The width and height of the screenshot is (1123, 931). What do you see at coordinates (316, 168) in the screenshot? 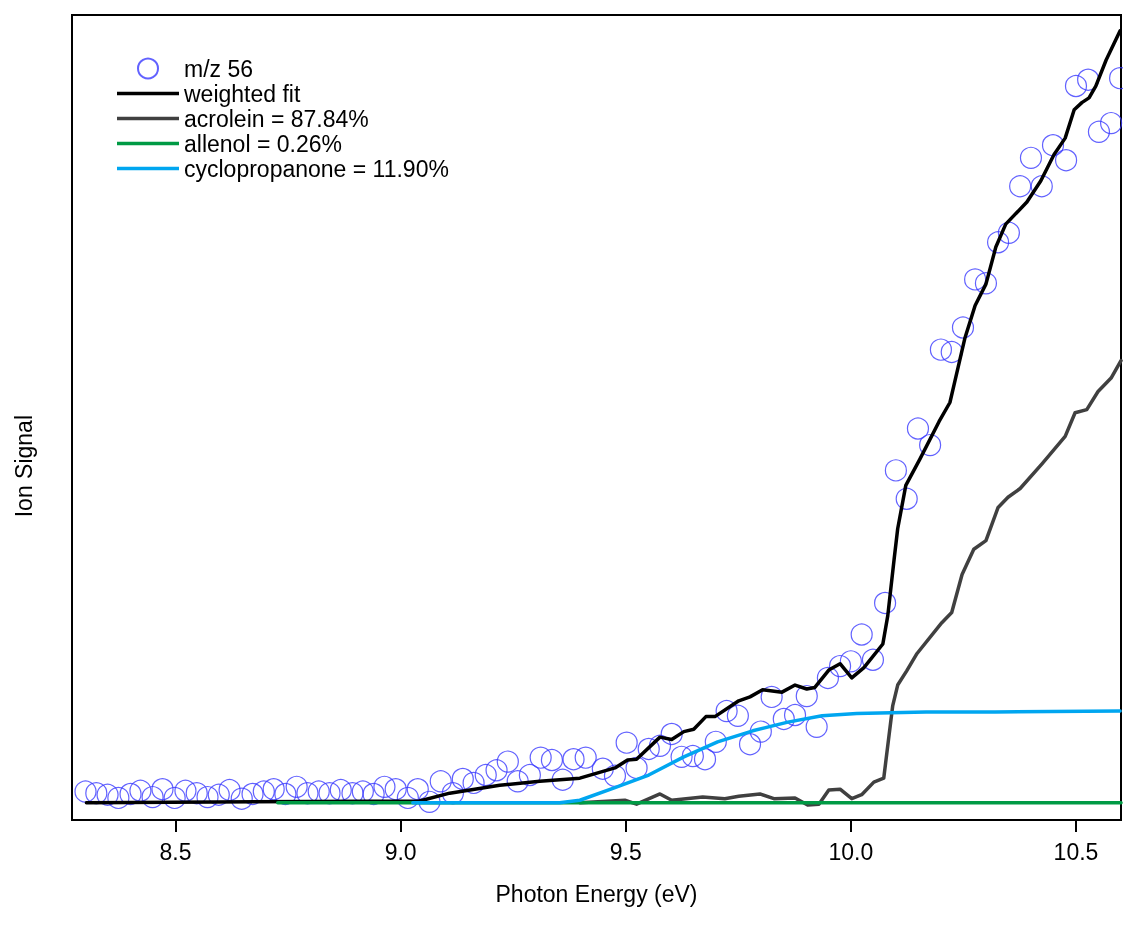
I see `legend-label: cyclopropanone = 11.90%` at bounding box center [316, 168].